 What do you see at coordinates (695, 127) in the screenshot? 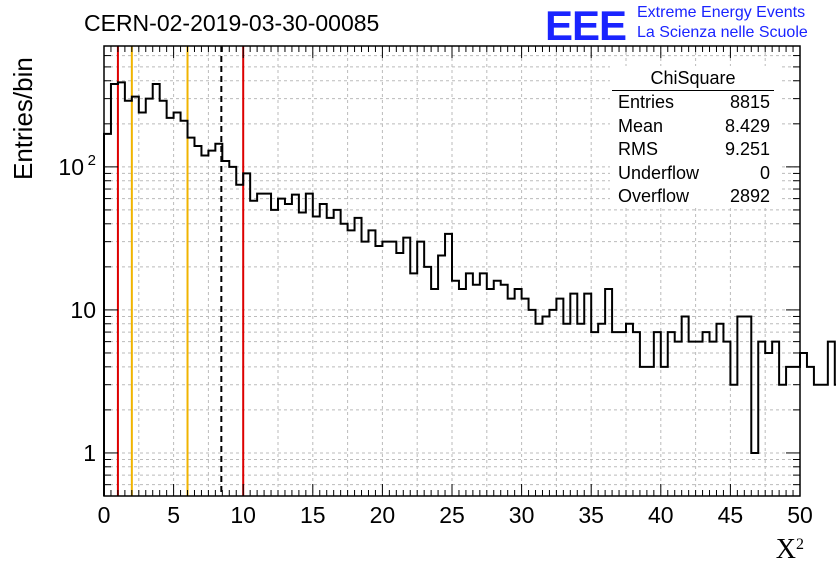
I see `stats-row-mean: Mean 8.429` at bounding box center [695, 127].